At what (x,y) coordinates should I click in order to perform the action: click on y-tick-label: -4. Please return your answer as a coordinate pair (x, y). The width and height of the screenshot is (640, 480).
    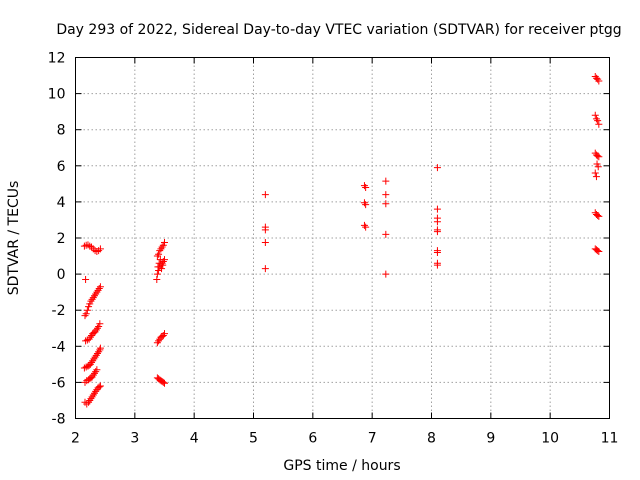
    Looking at the image, I should click on (59, 347).